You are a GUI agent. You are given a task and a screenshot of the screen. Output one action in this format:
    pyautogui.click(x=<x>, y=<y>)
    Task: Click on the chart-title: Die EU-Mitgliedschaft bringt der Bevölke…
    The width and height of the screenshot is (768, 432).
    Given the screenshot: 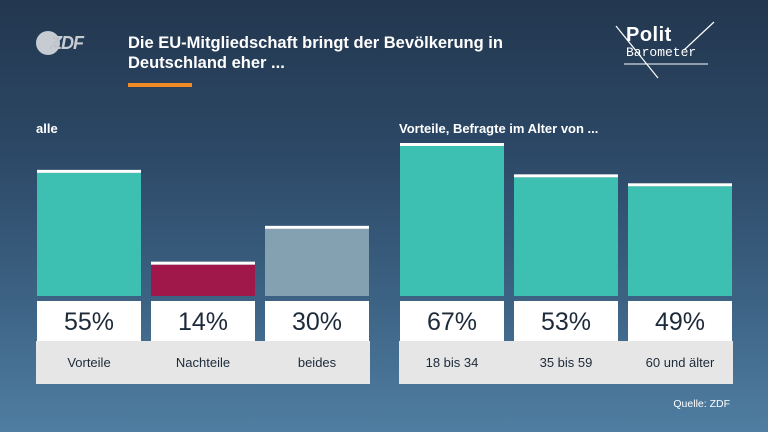 What is the action you would take?
    pyautogui.click(x=315, y=53)
    